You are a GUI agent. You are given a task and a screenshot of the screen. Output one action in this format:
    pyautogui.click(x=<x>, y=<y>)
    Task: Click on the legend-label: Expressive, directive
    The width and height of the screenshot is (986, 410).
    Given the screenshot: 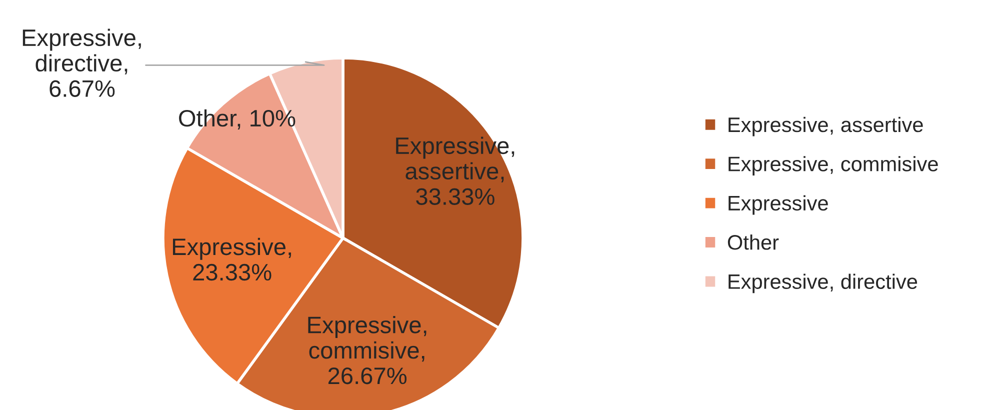 What is the action you would take?
    pyautogui.click(x=823, y=284)
    